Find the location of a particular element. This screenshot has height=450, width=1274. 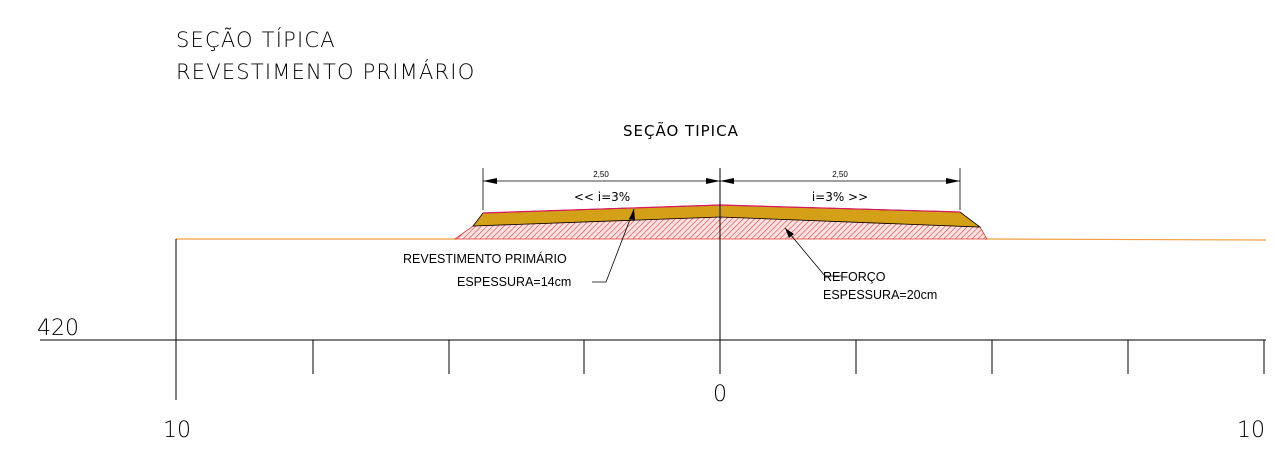

title-line-1: SEÇÃO TÍPICA is located at coordinates (256, 39).